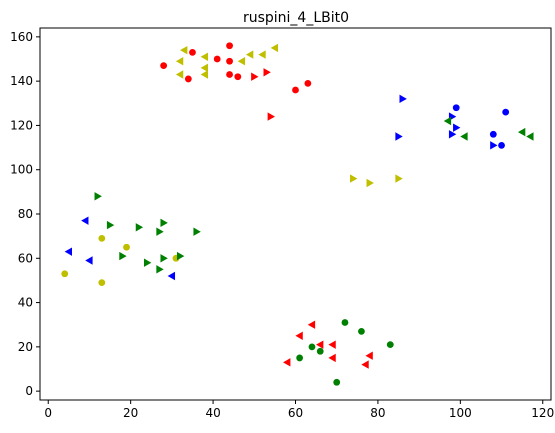  I want to click on x-tick-label: 120, so click(542, 413).